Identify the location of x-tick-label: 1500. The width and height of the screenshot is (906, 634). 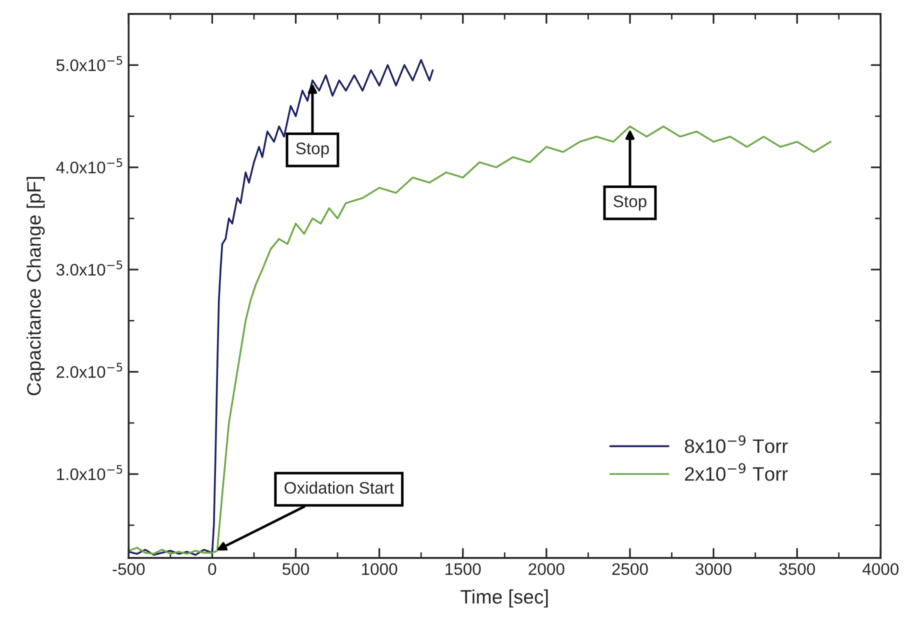
(463, 569).